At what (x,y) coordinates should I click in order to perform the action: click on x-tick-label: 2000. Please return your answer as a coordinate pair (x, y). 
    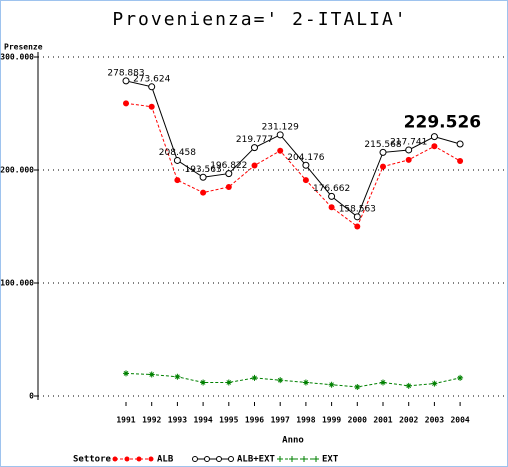
    Looking at the image, I should click on (357, 420).